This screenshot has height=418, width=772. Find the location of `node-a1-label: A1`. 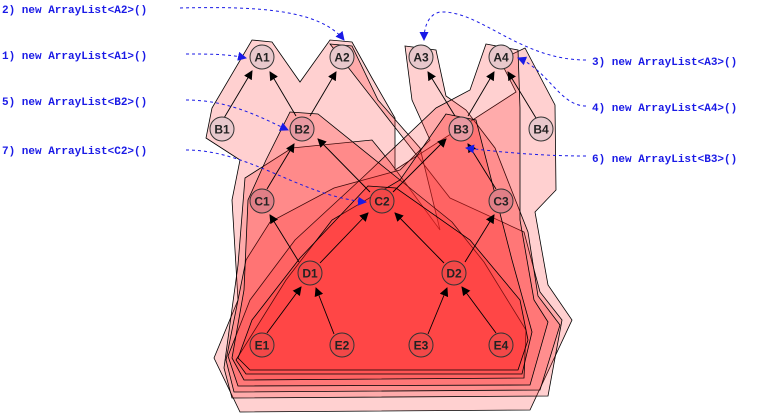

node-a1-label: A1 is located at coordinates (262, 58).